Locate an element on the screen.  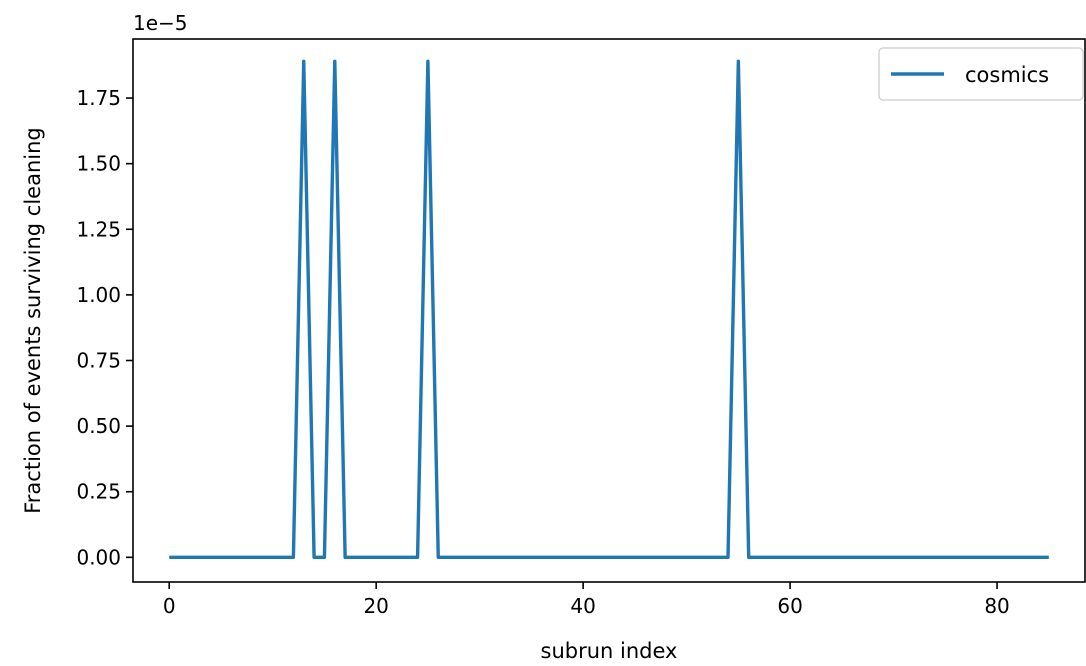
y-axis-label: Fraction of events surviving cleaning is located at coordinates (33, 320).